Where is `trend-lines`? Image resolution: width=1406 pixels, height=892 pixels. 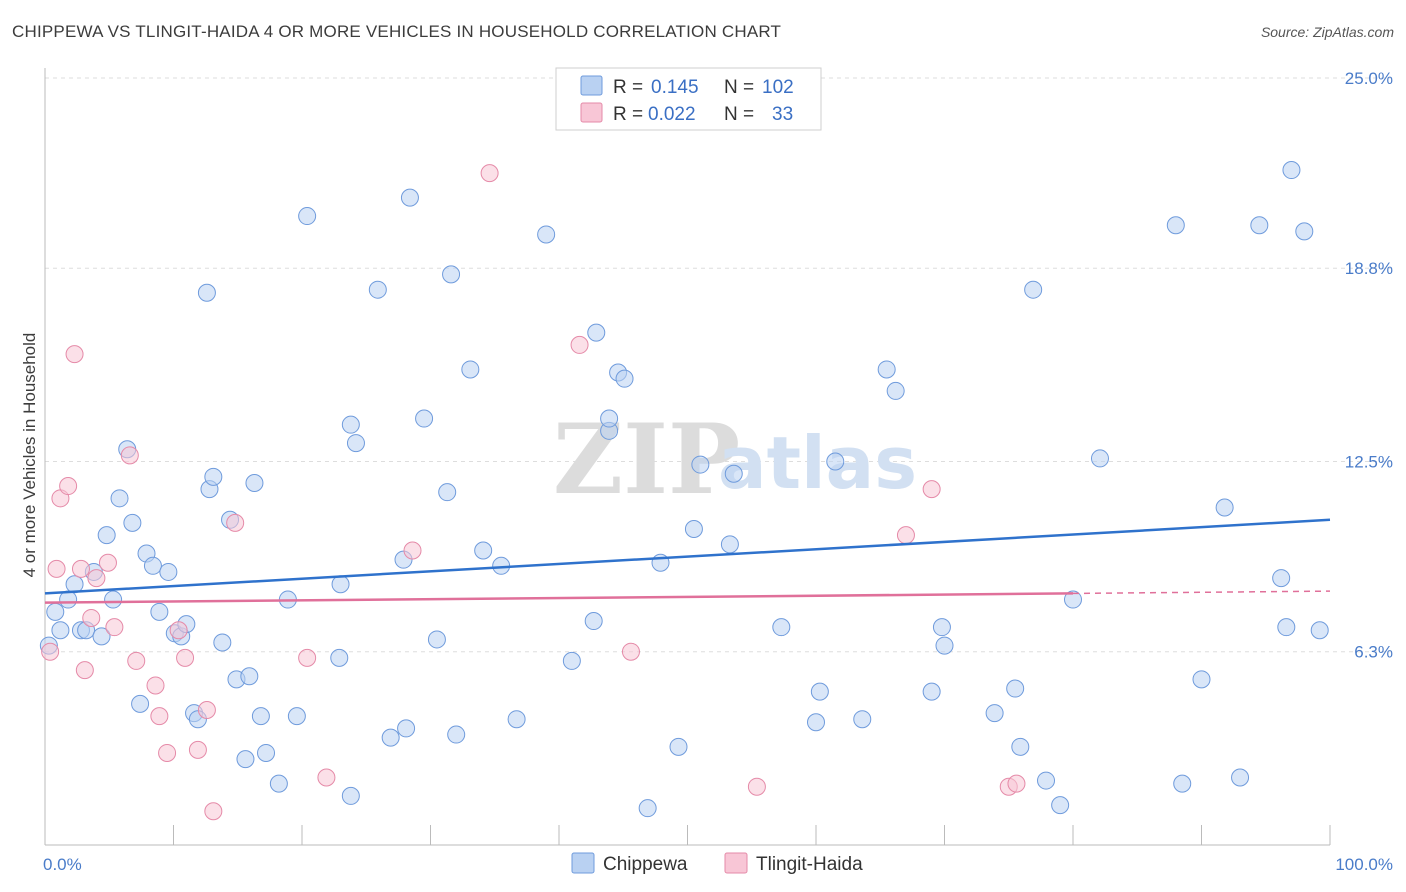
trend-lines is located at coordinates (687, 561).